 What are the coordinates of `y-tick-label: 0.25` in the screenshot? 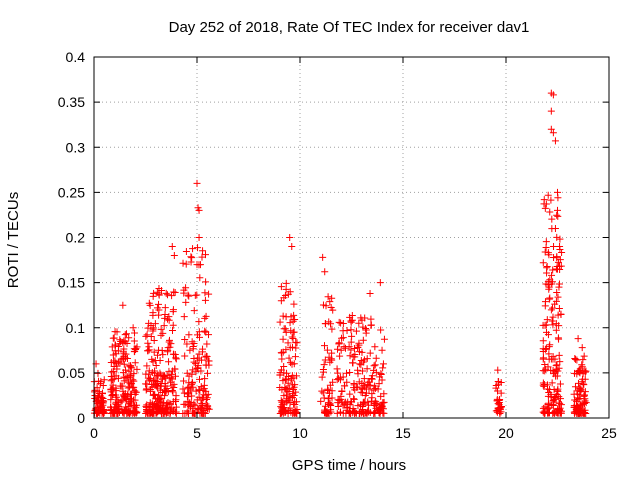 It's located at (71, 192).